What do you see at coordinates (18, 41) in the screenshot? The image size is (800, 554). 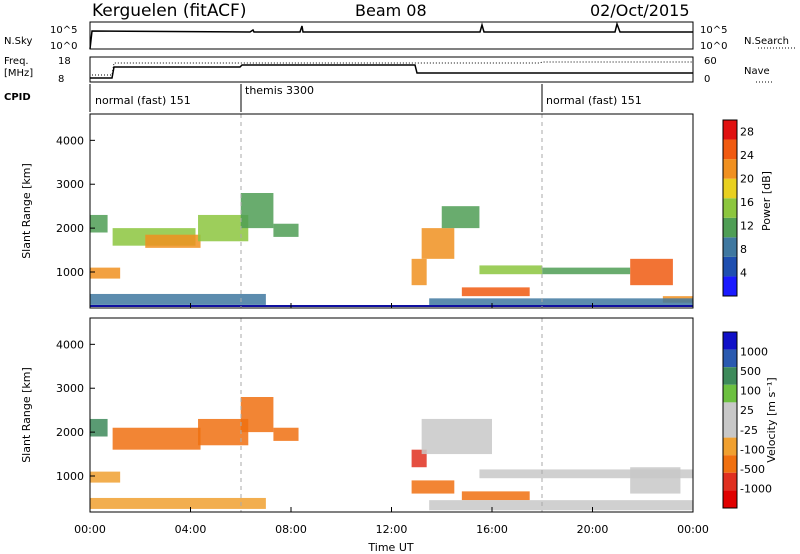 I see `nsky-label: N.Sky` at bounding box center [18, 41].